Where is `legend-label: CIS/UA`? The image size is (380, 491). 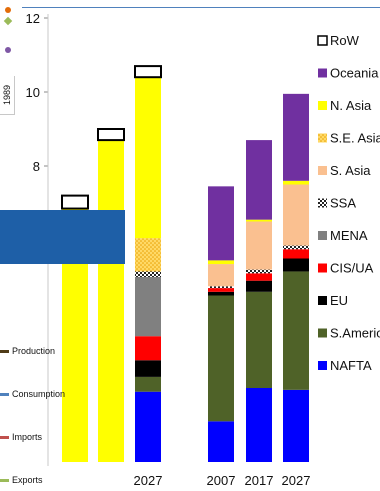
legend-label: CIS/UA is located at coordinates (352, 268).